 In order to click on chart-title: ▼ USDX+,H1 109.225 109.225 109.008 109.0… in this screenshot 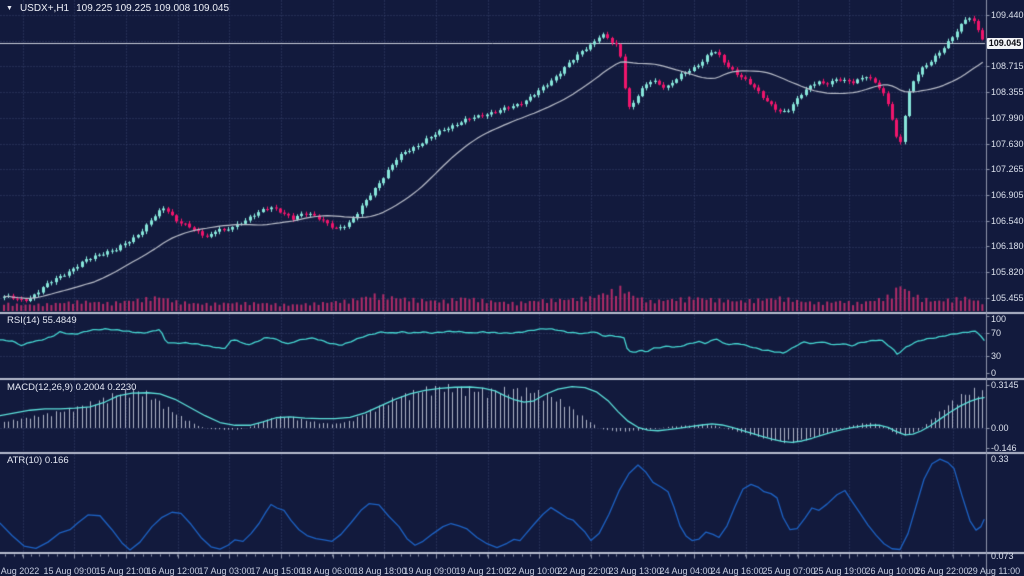, I will do `click(117, 9)`.